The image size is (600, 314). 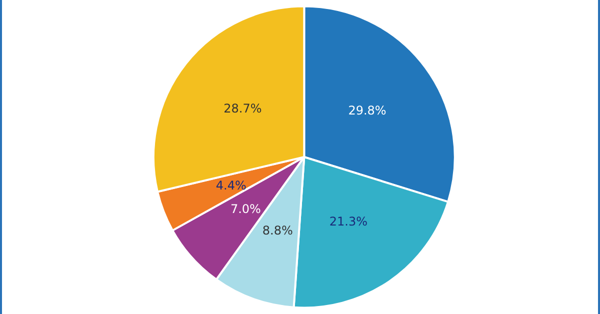 What do you see at coordinates (348, 221) in the screenshot?
I see `data-label: 21.3%` at bounding box center [348, 221].